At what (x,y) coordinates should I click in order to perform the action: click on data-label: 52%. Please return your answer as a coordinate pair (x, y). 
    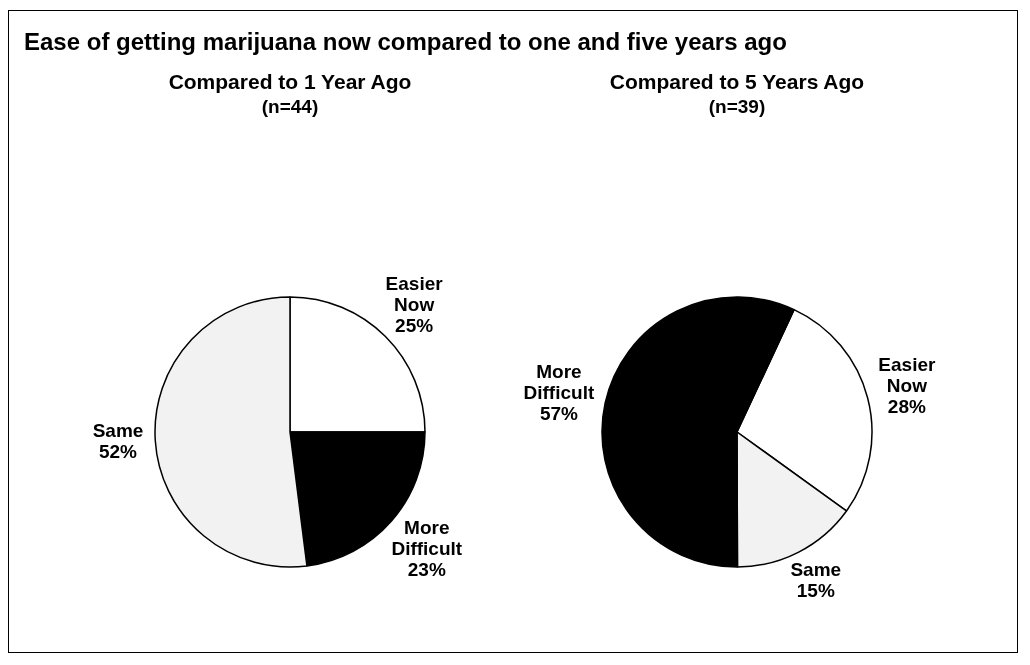
    Looking at the image, I should click on (118, 452).